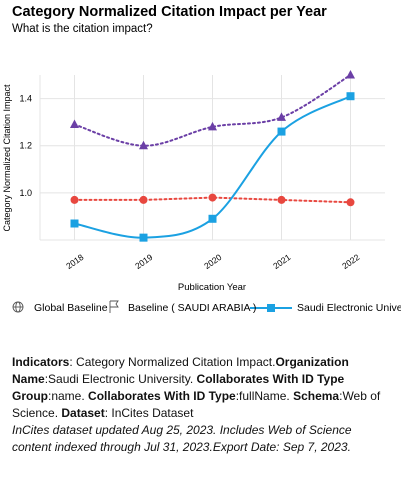  What do you see at coordinates (172, 362) in the screenshot?
I see `note-text: : Category Normalized Citation Impact.` at bounding box center [172, 362].